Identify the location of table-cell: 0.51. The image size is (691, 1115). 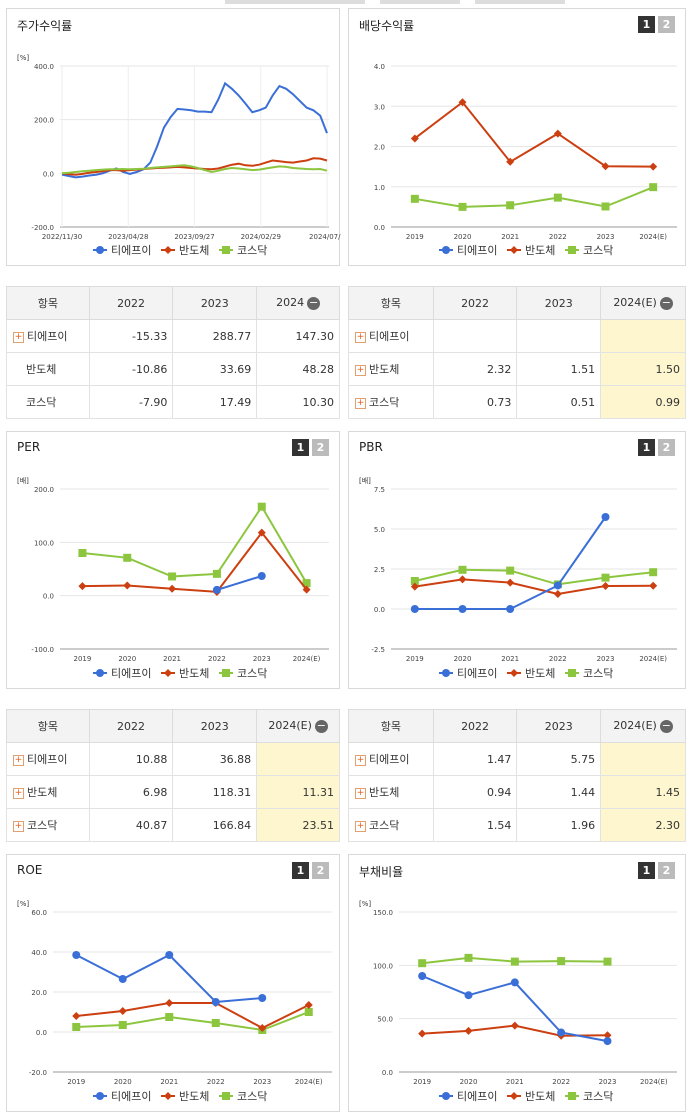
(559, 402).